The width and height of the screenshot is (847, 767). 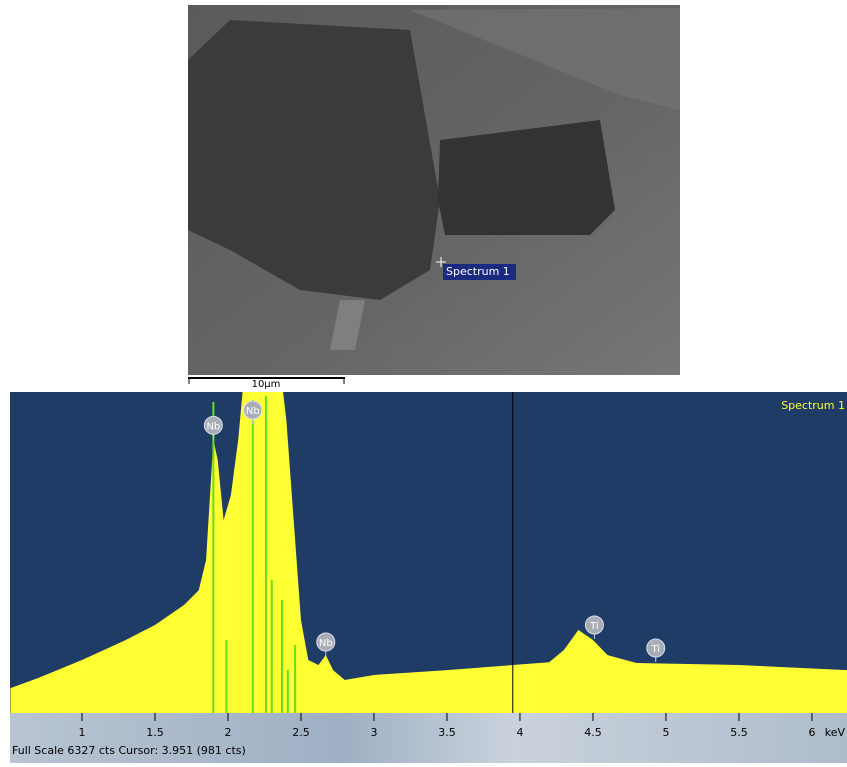 What do you see at coordinates (813, 405) in the screenshot?
I see `legend-entry: Spectrum 1` at bounding box center [813, 405].